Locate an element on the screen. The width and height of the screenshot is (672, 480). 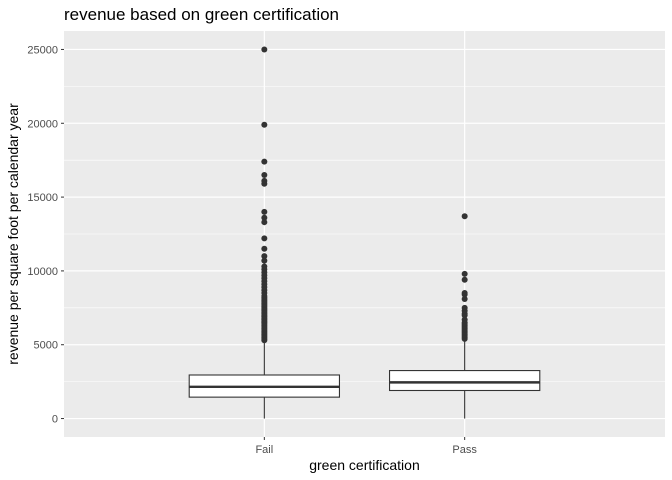
y-tick-label: 0 is located at coordinates (55, 420).